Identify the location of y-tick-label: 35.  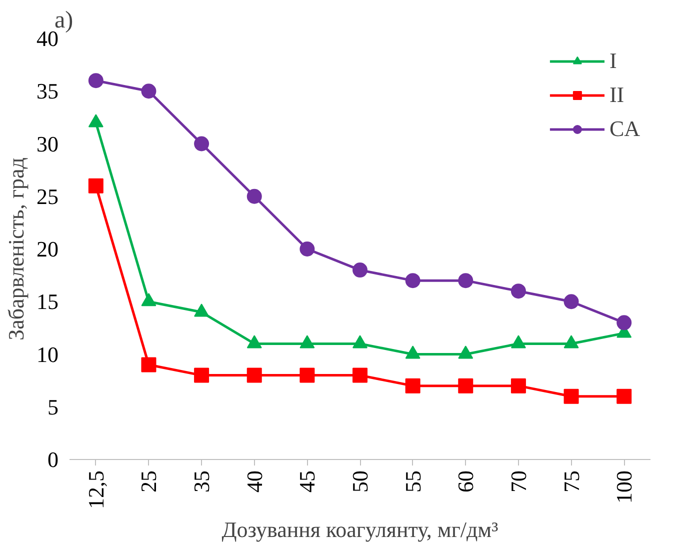
(47, 91).